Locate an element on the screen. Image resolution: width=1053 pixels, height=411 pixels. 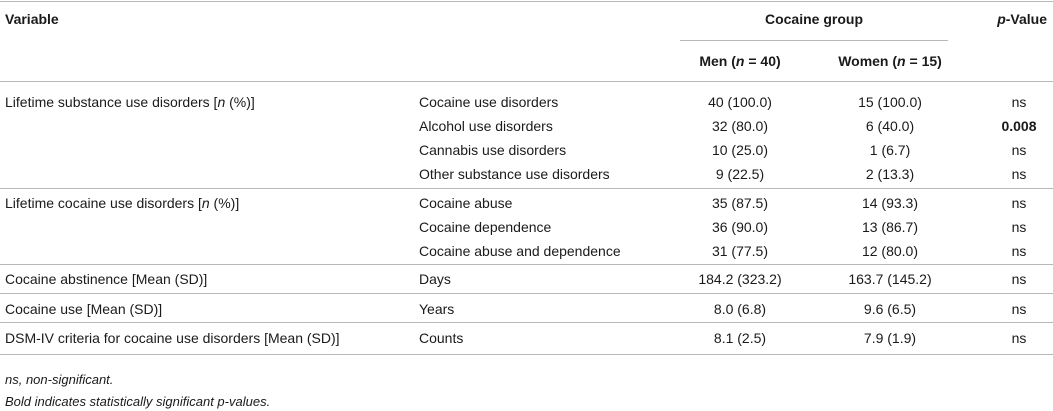
header-pvalue-suffix: -Value is located at coordinates (1026, 19).